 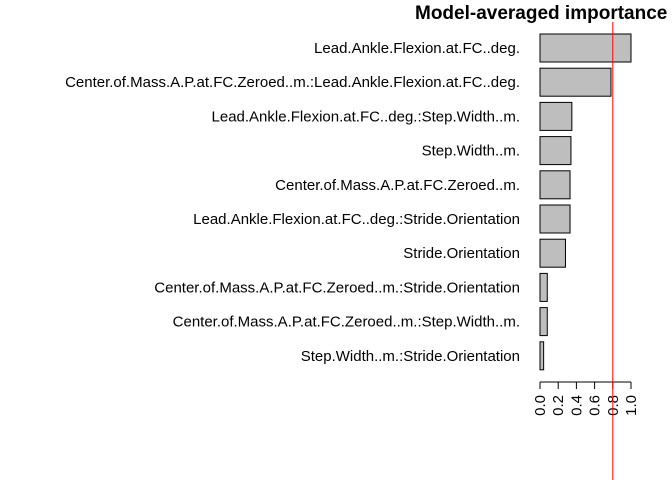 I want to click on category-label: Lead.Ankle.Flexion.at.FC..deg., so click(x=417, y=48).